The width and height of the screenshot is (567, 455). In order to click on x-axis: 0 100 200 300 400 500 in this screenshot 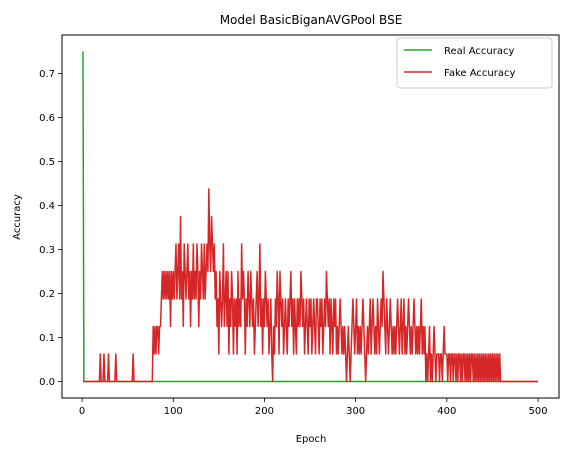, I will do `click(313, 407)`.